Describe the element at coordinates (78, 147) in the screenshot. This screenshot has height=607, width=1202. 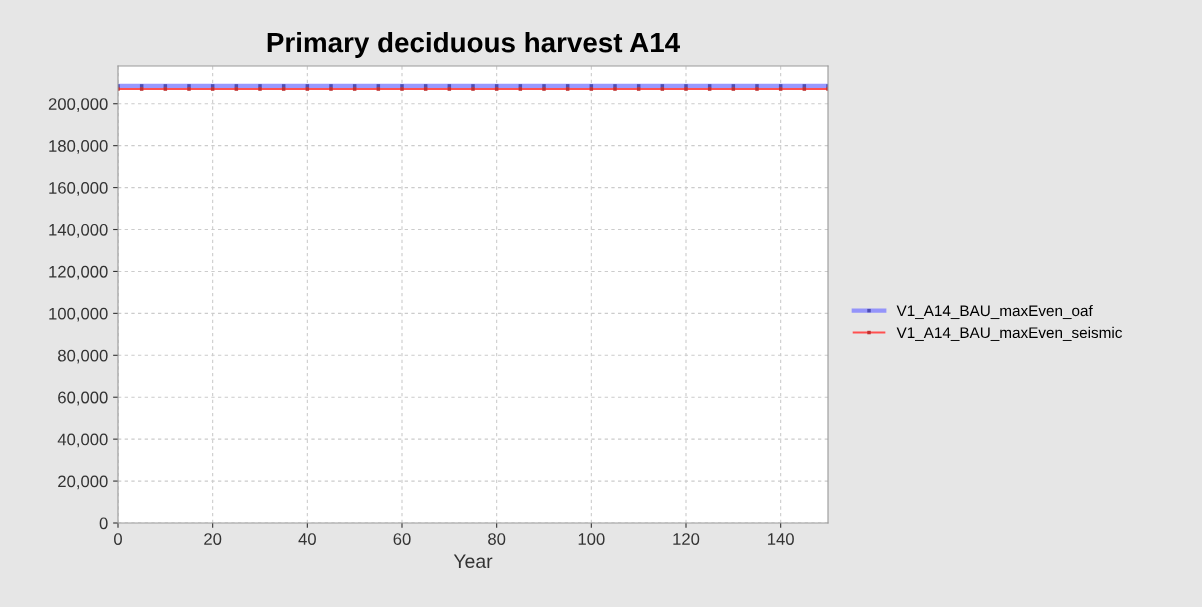
I see `y-tick-label: 180,000` at that location.